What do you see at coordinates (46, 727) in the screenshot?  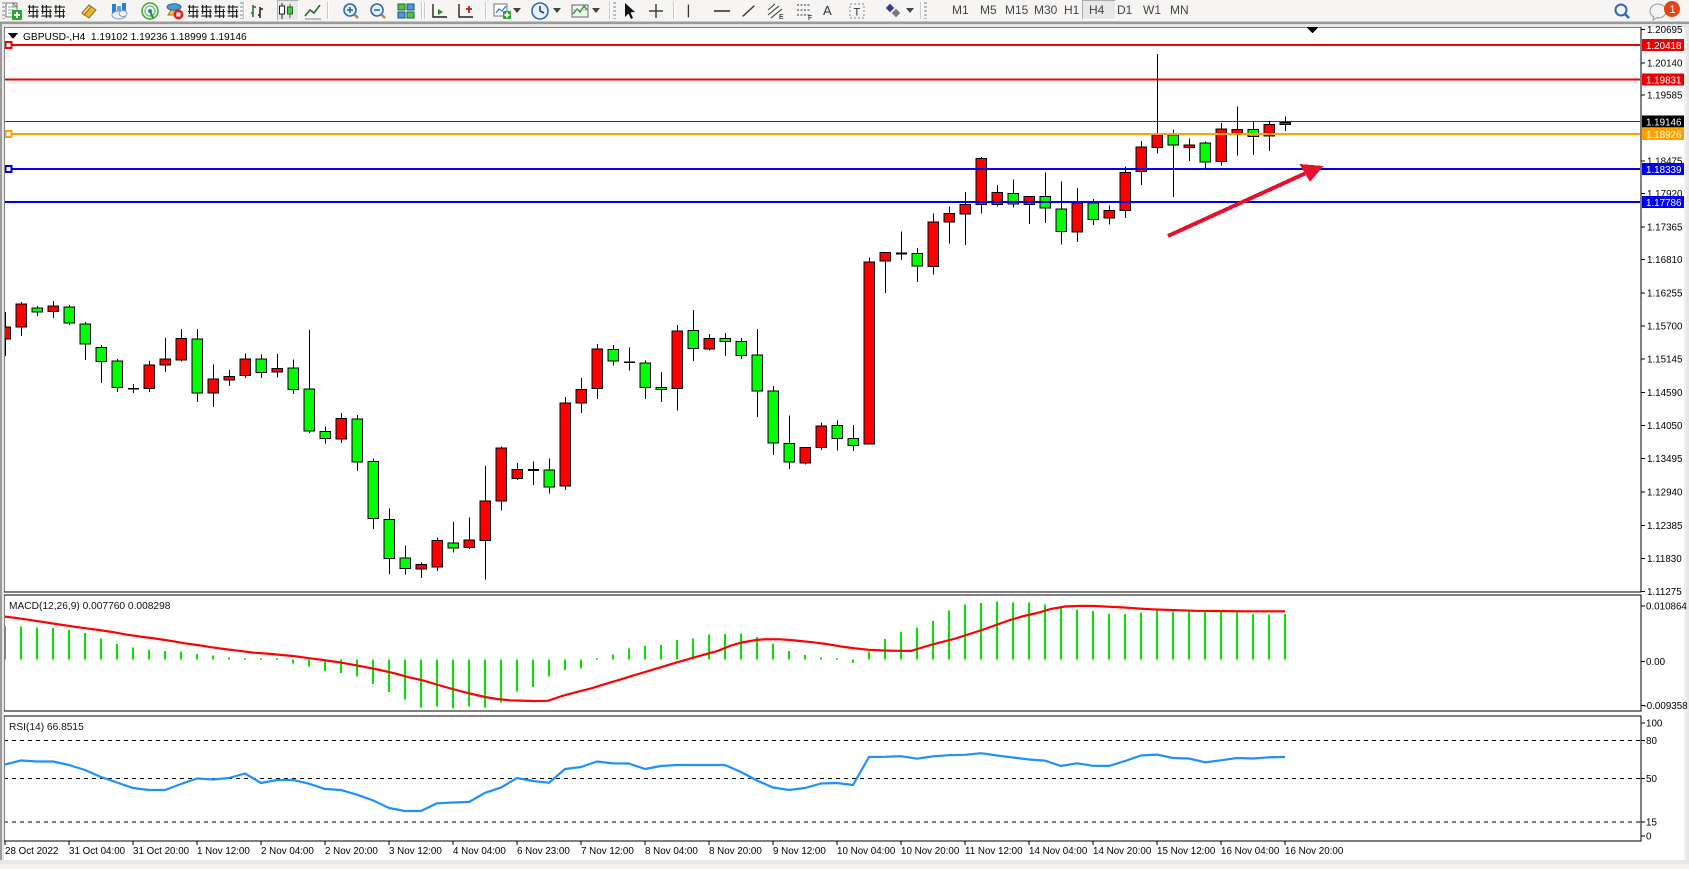 I see `svg-text: RSI(14) 66.8515` at bounding box center [46, 727].